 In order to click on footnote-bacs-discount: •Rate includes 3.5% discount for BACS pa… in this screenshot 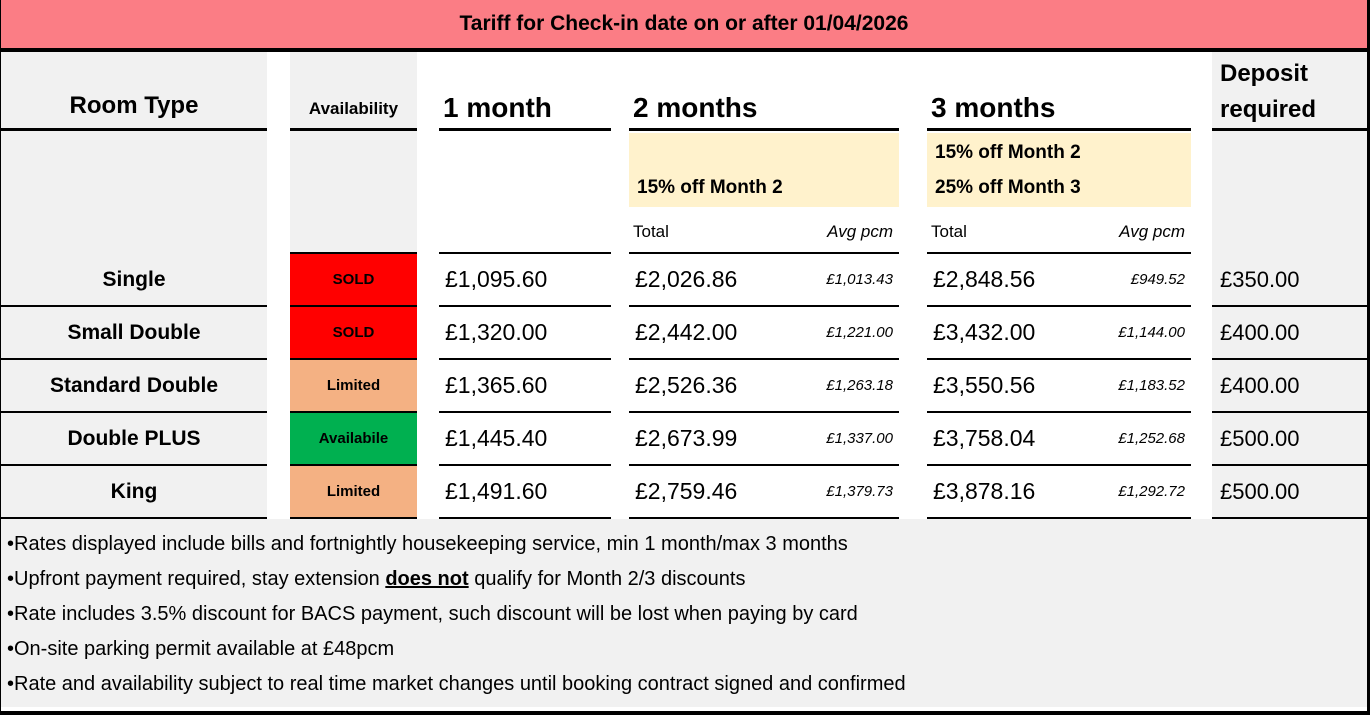, I will do `click(432, 614)`.